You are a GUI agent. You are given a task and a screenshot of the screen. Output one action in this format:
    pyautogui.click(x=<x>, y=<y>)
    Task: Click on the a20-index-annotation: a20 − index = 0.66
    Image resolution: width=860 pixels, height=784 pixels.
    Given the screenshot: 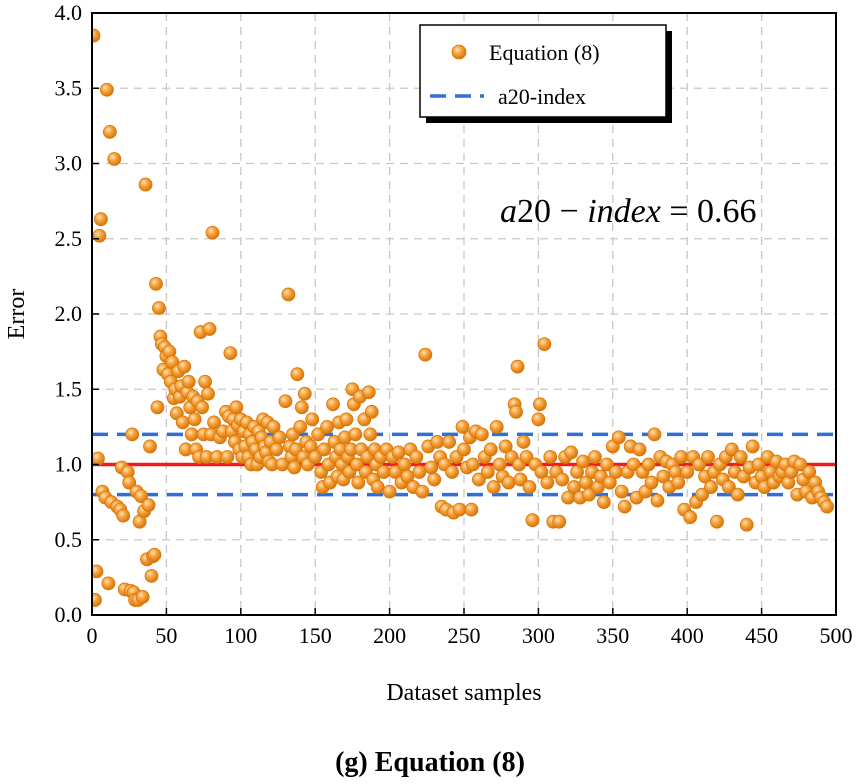 What is the action you would take?
    pyautogui.click(x=628, y=211)
    